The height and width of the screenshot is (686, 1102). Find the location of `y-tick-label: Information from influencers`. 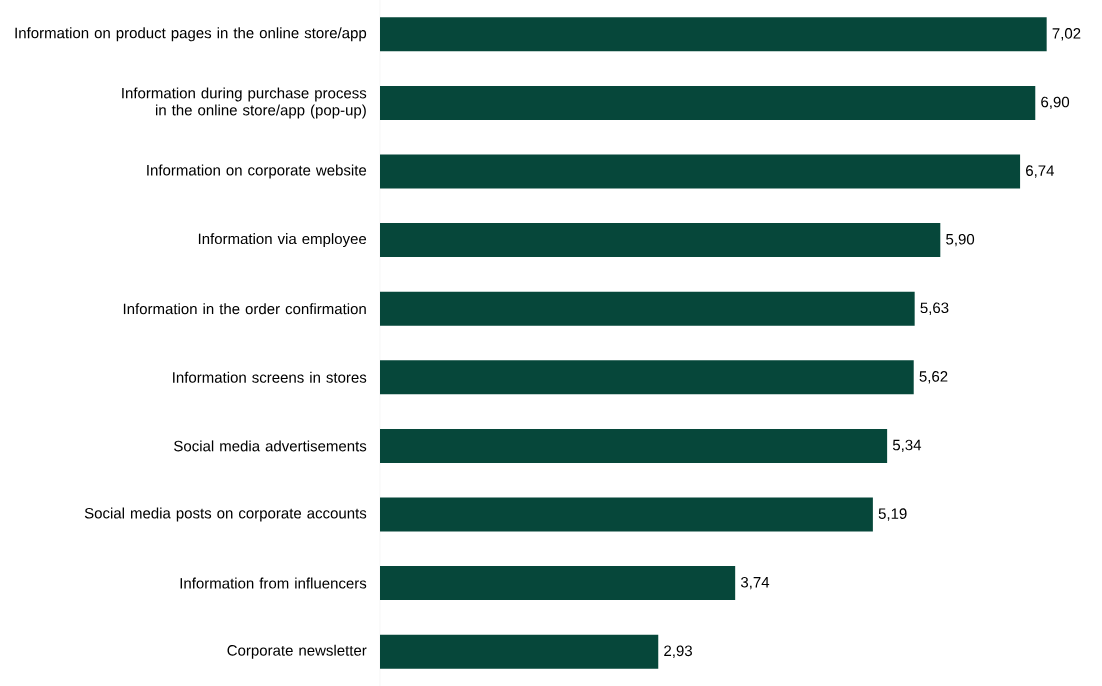

y-tick-label: Information from influencers is located at coordinates (273, 583).